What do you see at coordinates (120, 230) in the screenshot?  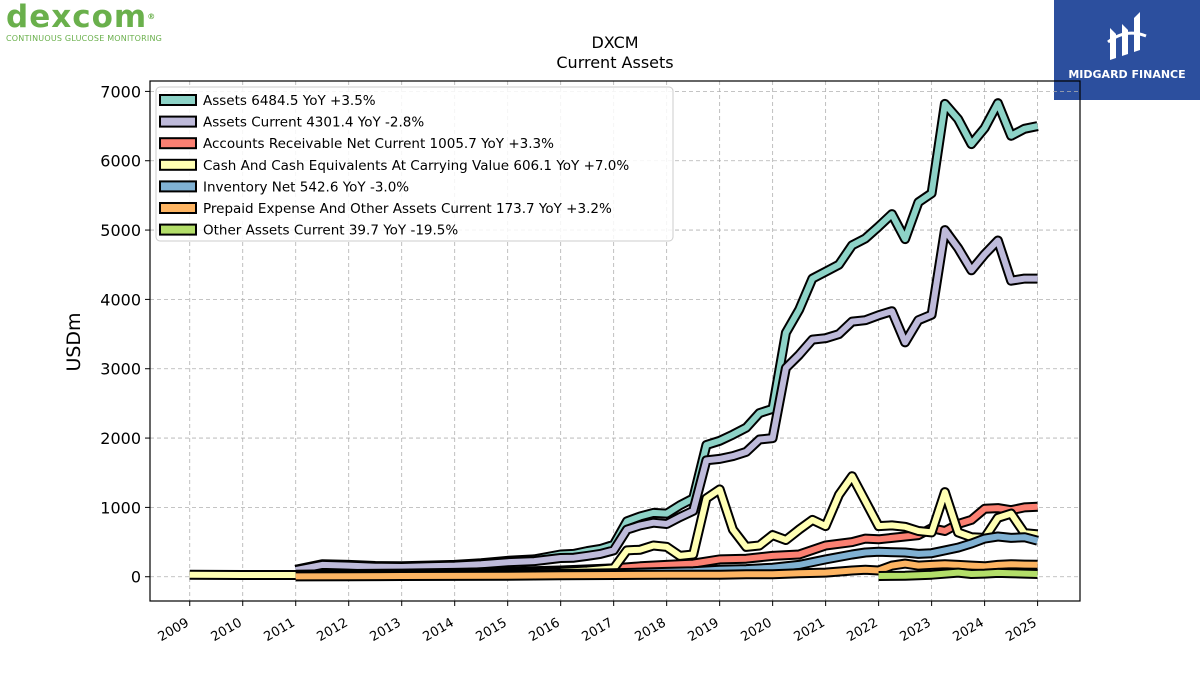 I see `y-tick-label: 5000` at bounding box center [120, 230].